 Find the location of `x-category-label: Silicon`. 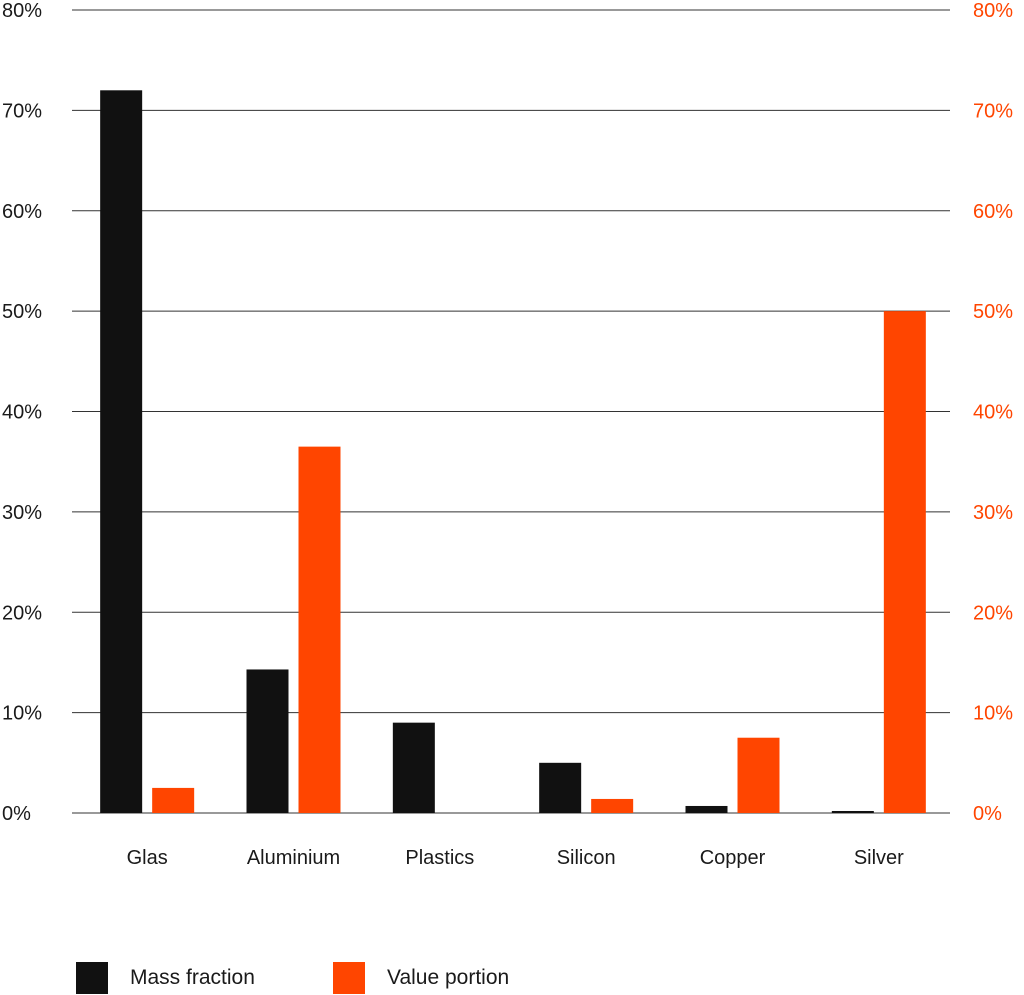

x-category-label: Silicon is located at coordinates (586, 858).